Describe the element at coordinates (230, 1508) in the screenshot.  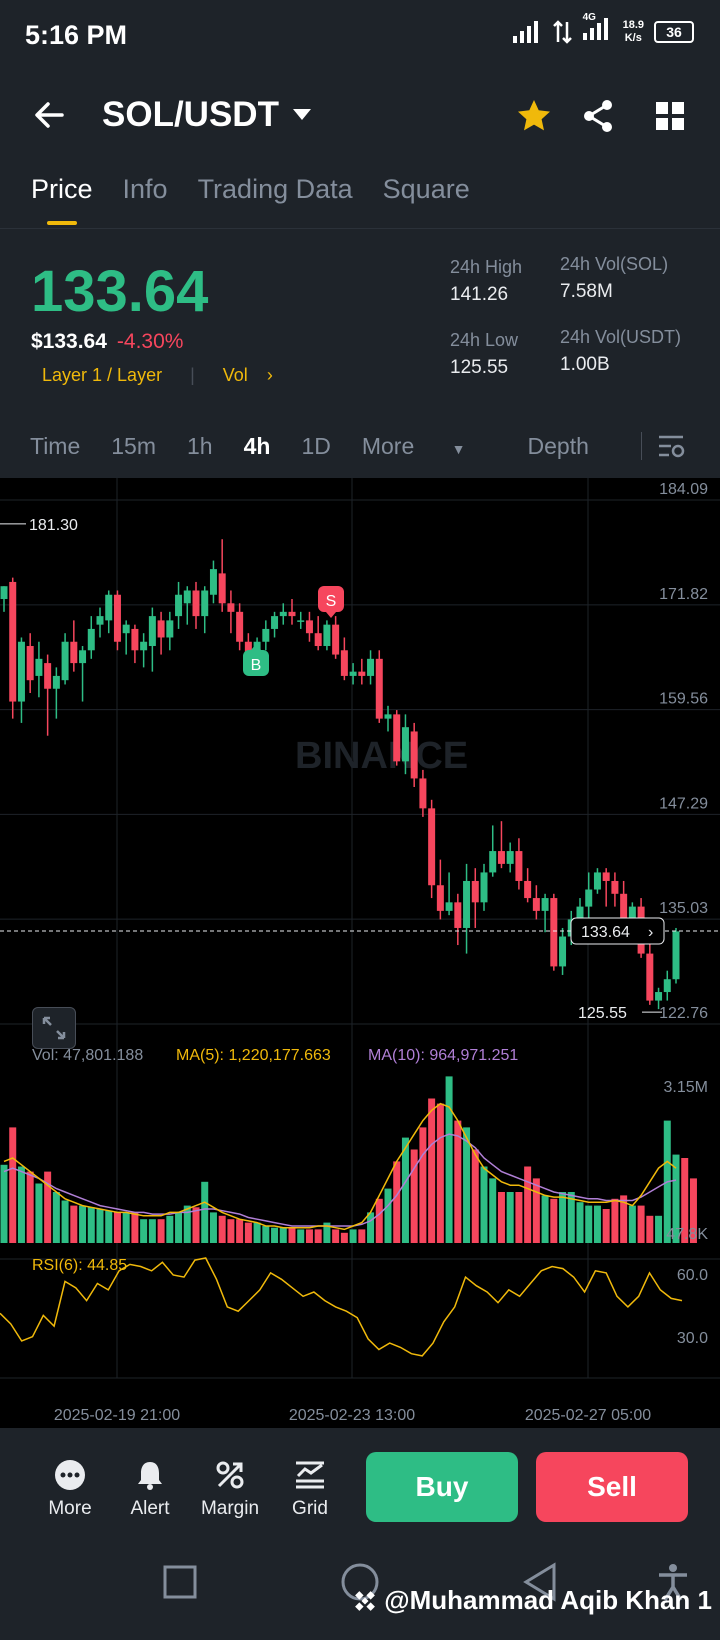
I see `margin-label: Margin` at that location.